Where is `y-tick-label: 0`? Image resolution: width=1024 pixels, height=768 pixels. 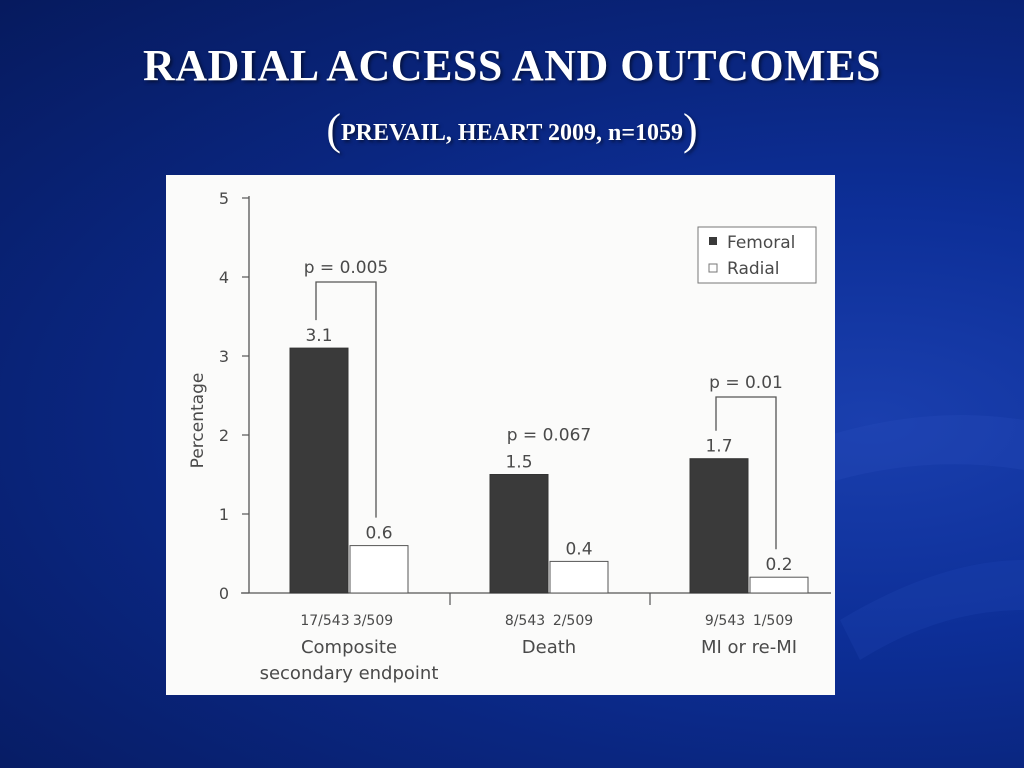
y-tick-label: 0 is located at coordinates (224, 593).